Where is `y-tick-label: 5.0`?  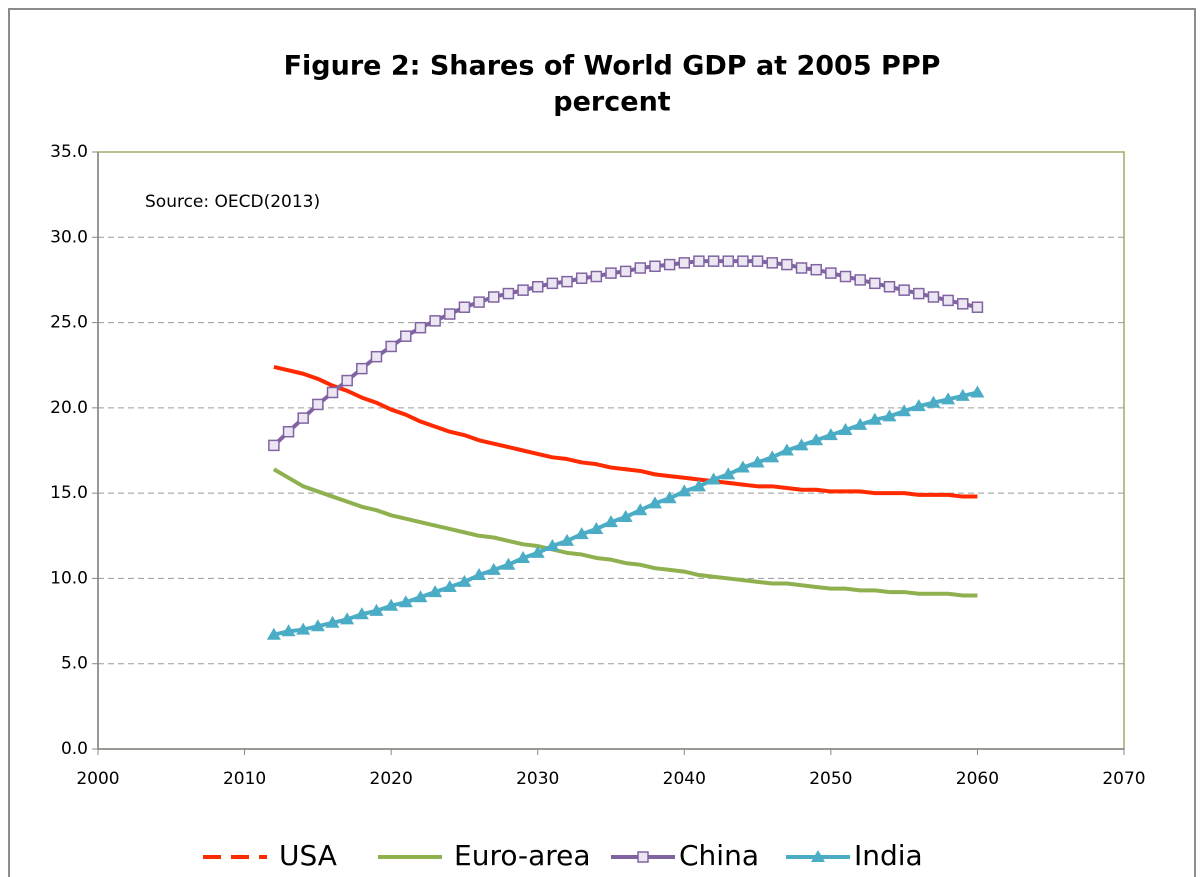
y-tick-label: 5.0 is located at coordinates (74, 664).